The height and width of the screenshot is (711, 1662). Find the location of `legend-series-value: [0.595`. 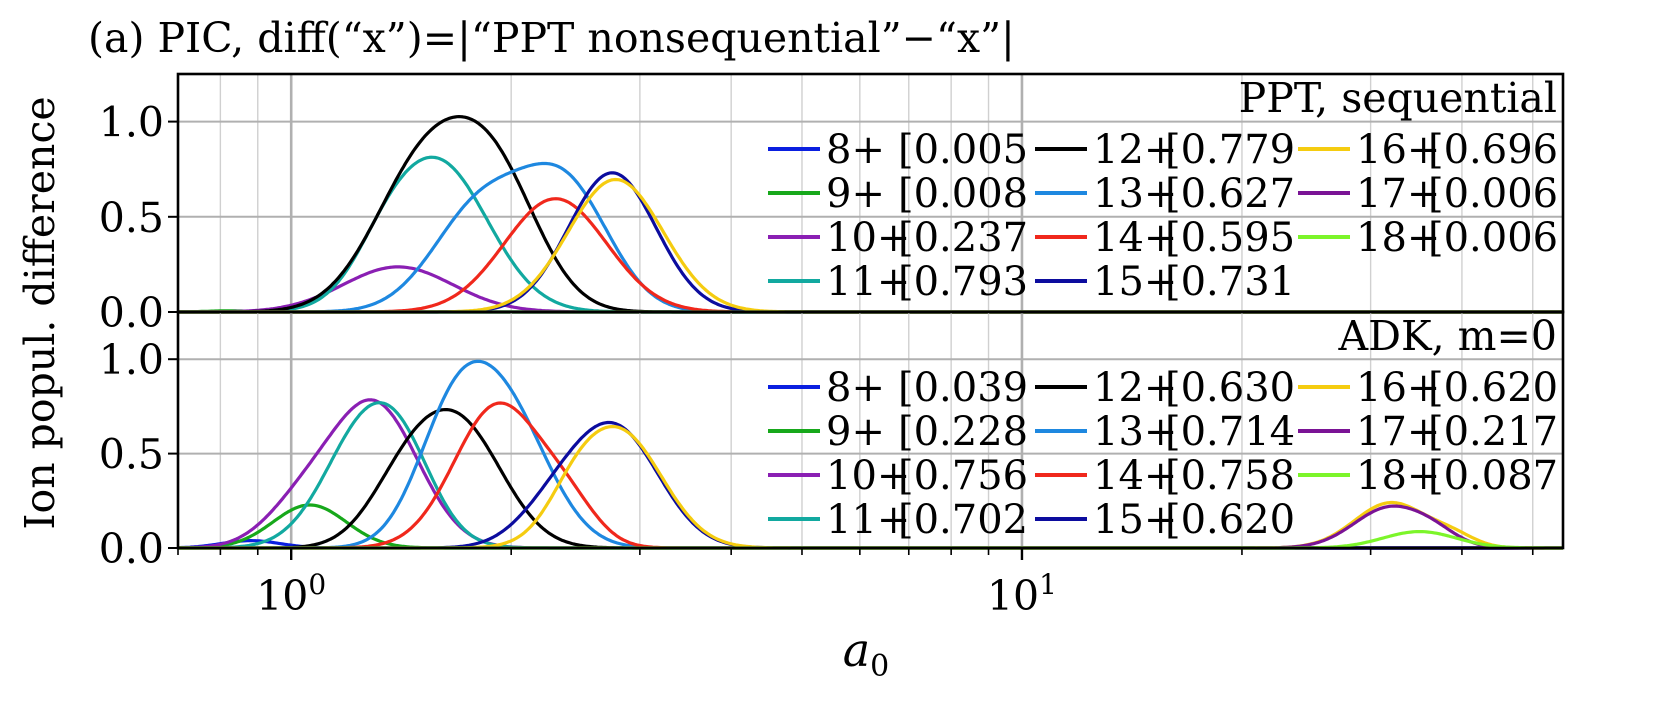

legend-series-value: [0.595 is located at coordinates (1230, 238).